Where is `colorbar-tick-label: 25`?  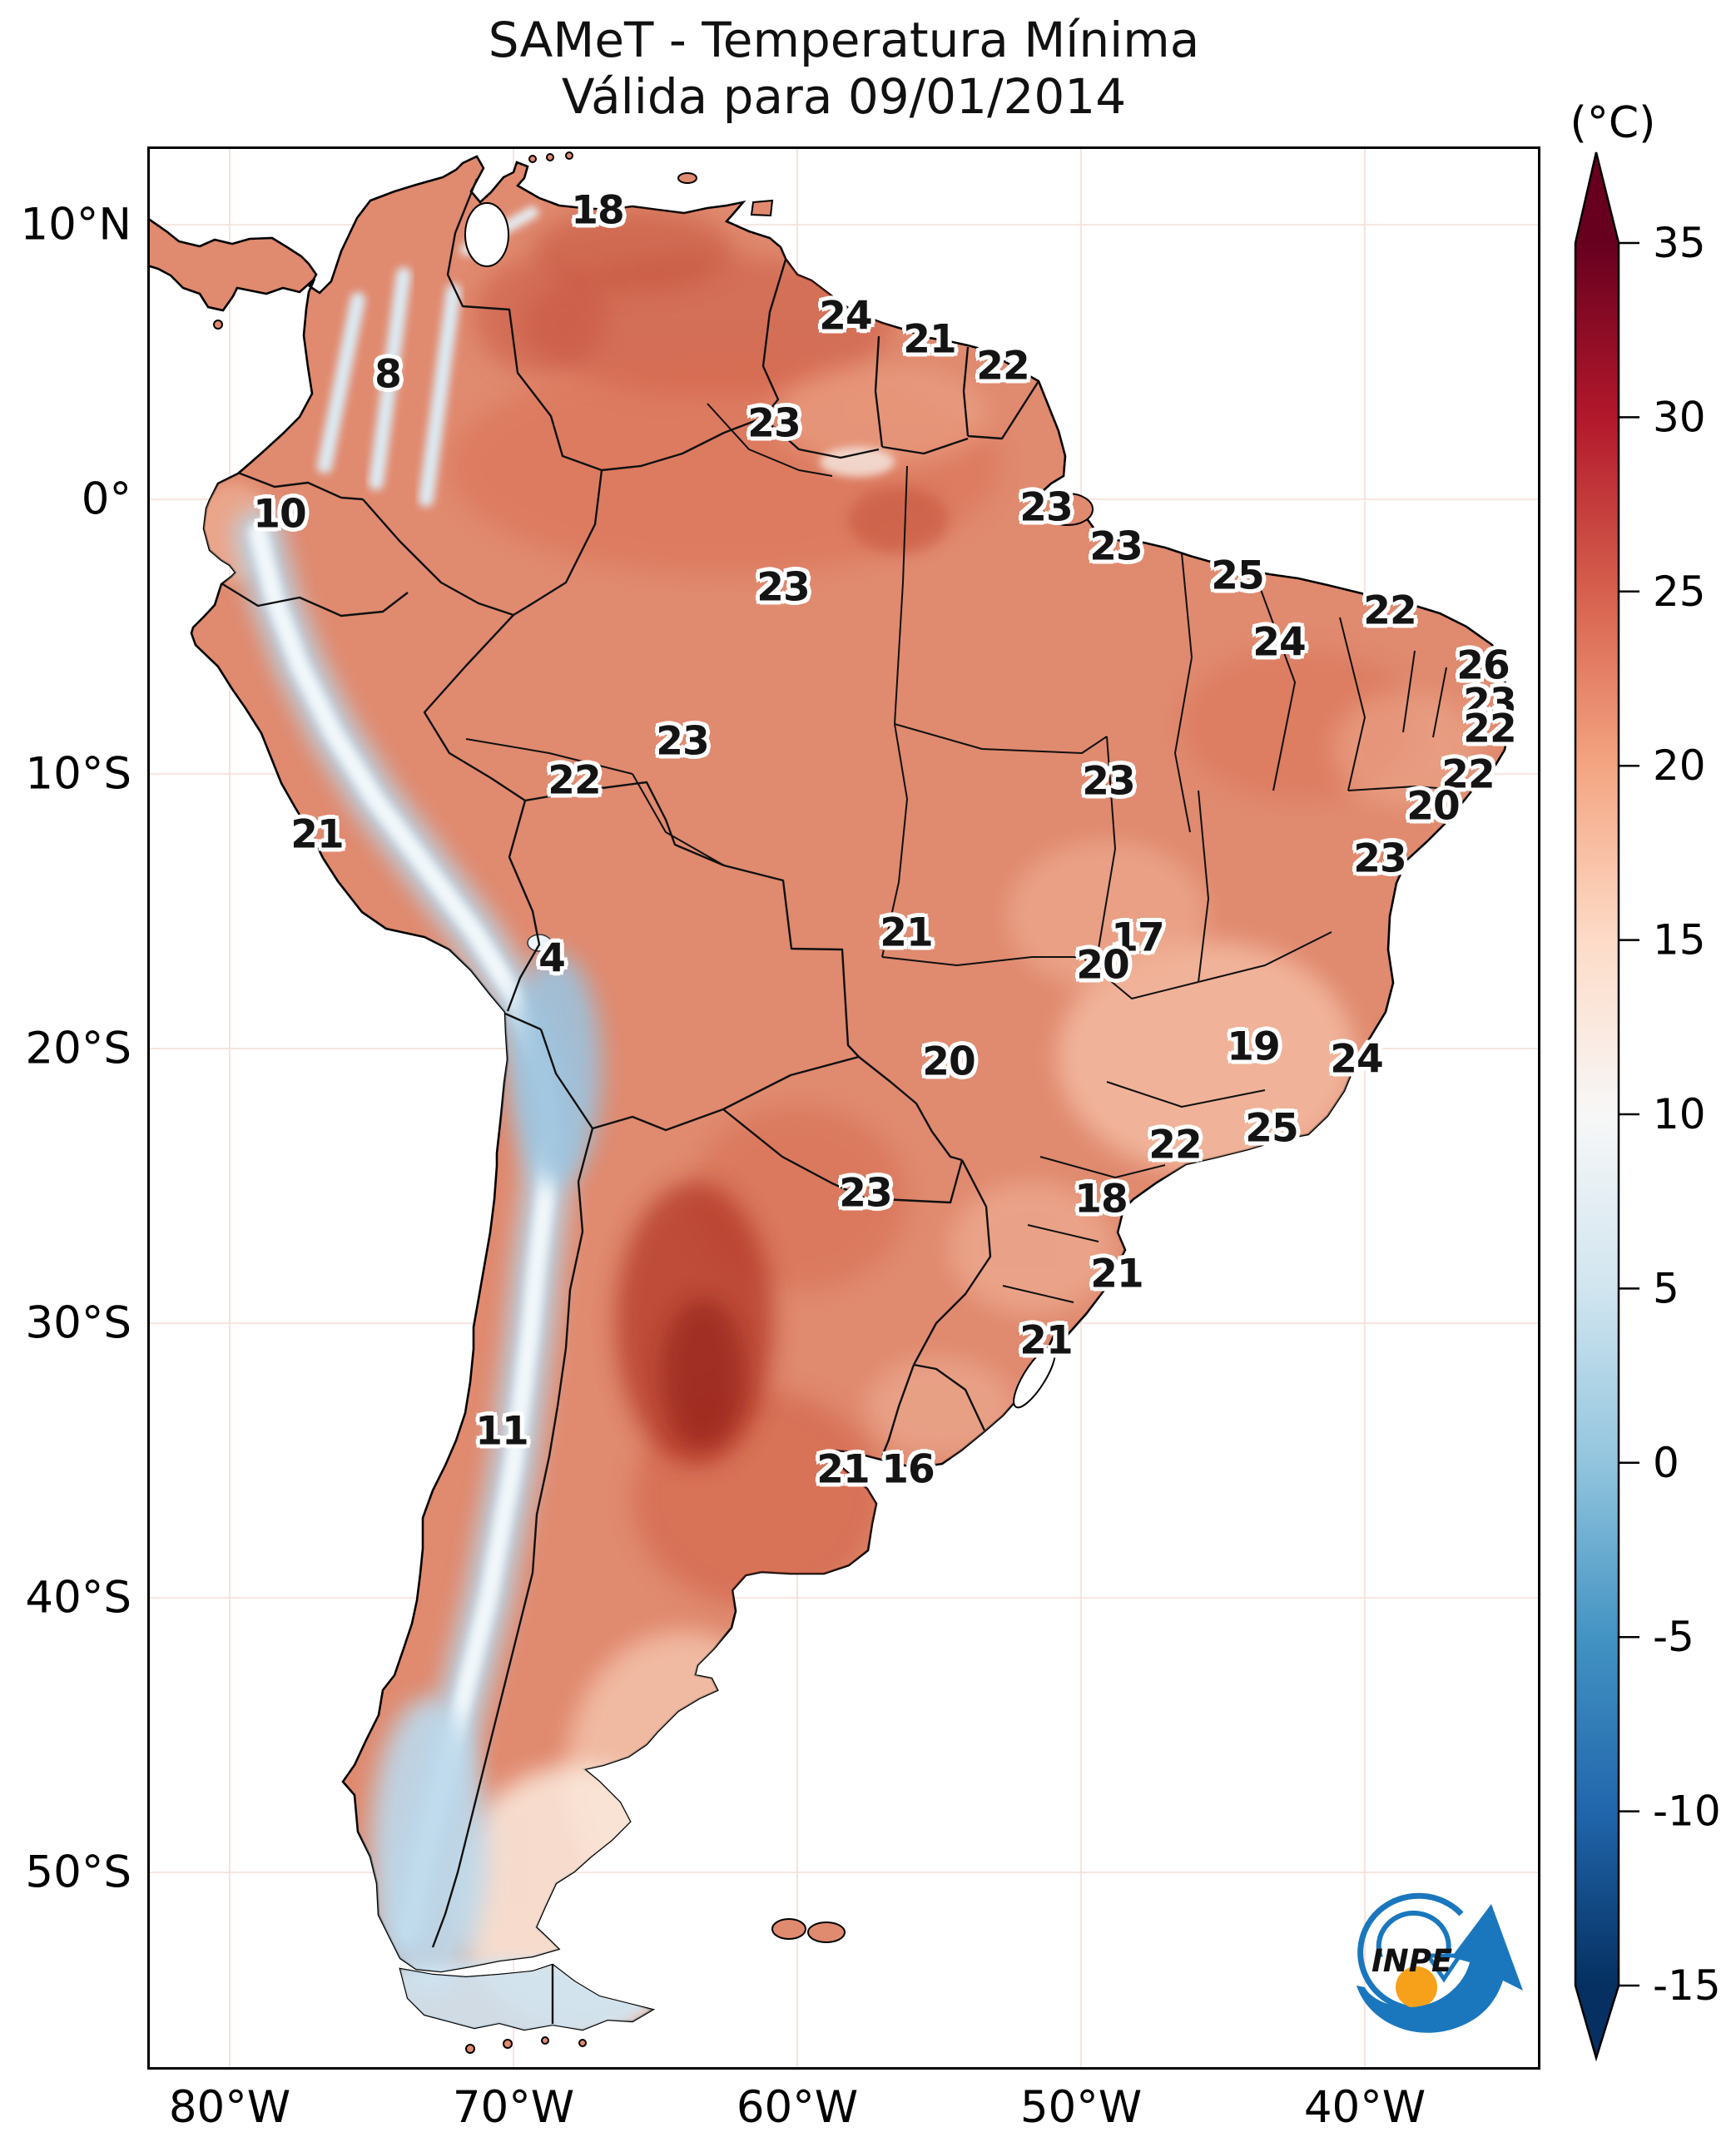 colorbar-tick-label: 25 is located at coordinates (1679, 592).